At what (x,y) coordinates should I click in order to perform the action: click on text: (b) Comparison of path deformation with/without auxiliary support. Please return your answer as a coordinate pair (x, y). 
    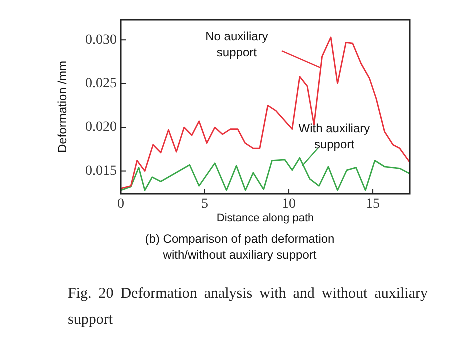
    Looking at the image, I should click on (240, 247).